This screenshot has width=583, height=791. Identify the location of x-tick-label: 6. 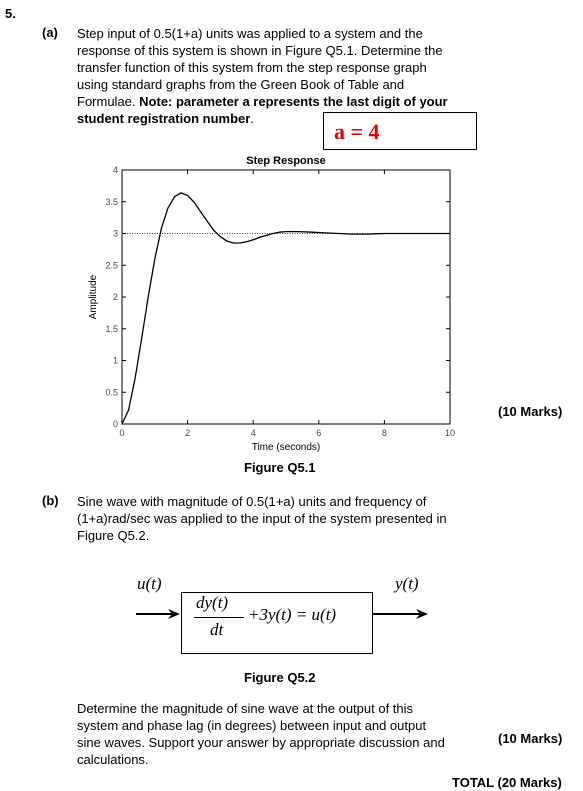
(318, 433).